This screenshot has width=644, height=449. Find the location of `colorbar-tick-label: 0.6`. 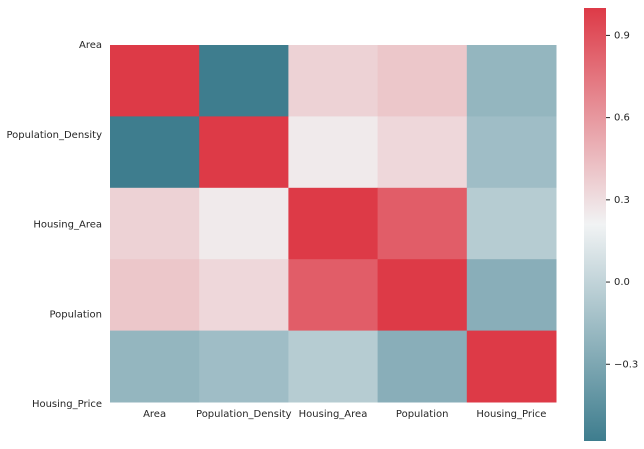

colorbar-tick-label: 0.6 is located at coordinates (622, 118).